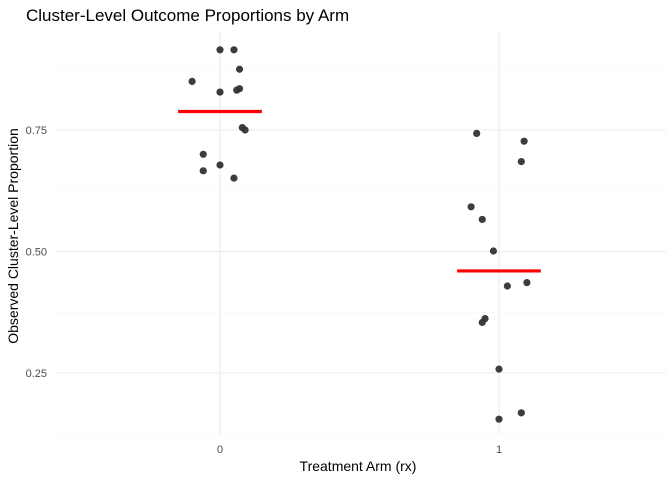  I want to click on y-tick-label: 0.25, so click(36, 374).